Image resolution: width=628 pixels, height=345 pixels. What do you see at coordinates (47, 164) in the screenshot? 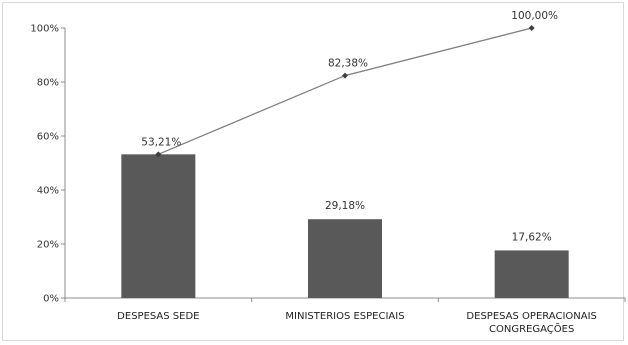
I see `y-axis-ticks: 0% 20% 40% 60% 80% 100%` at bounding box center [47, 164].